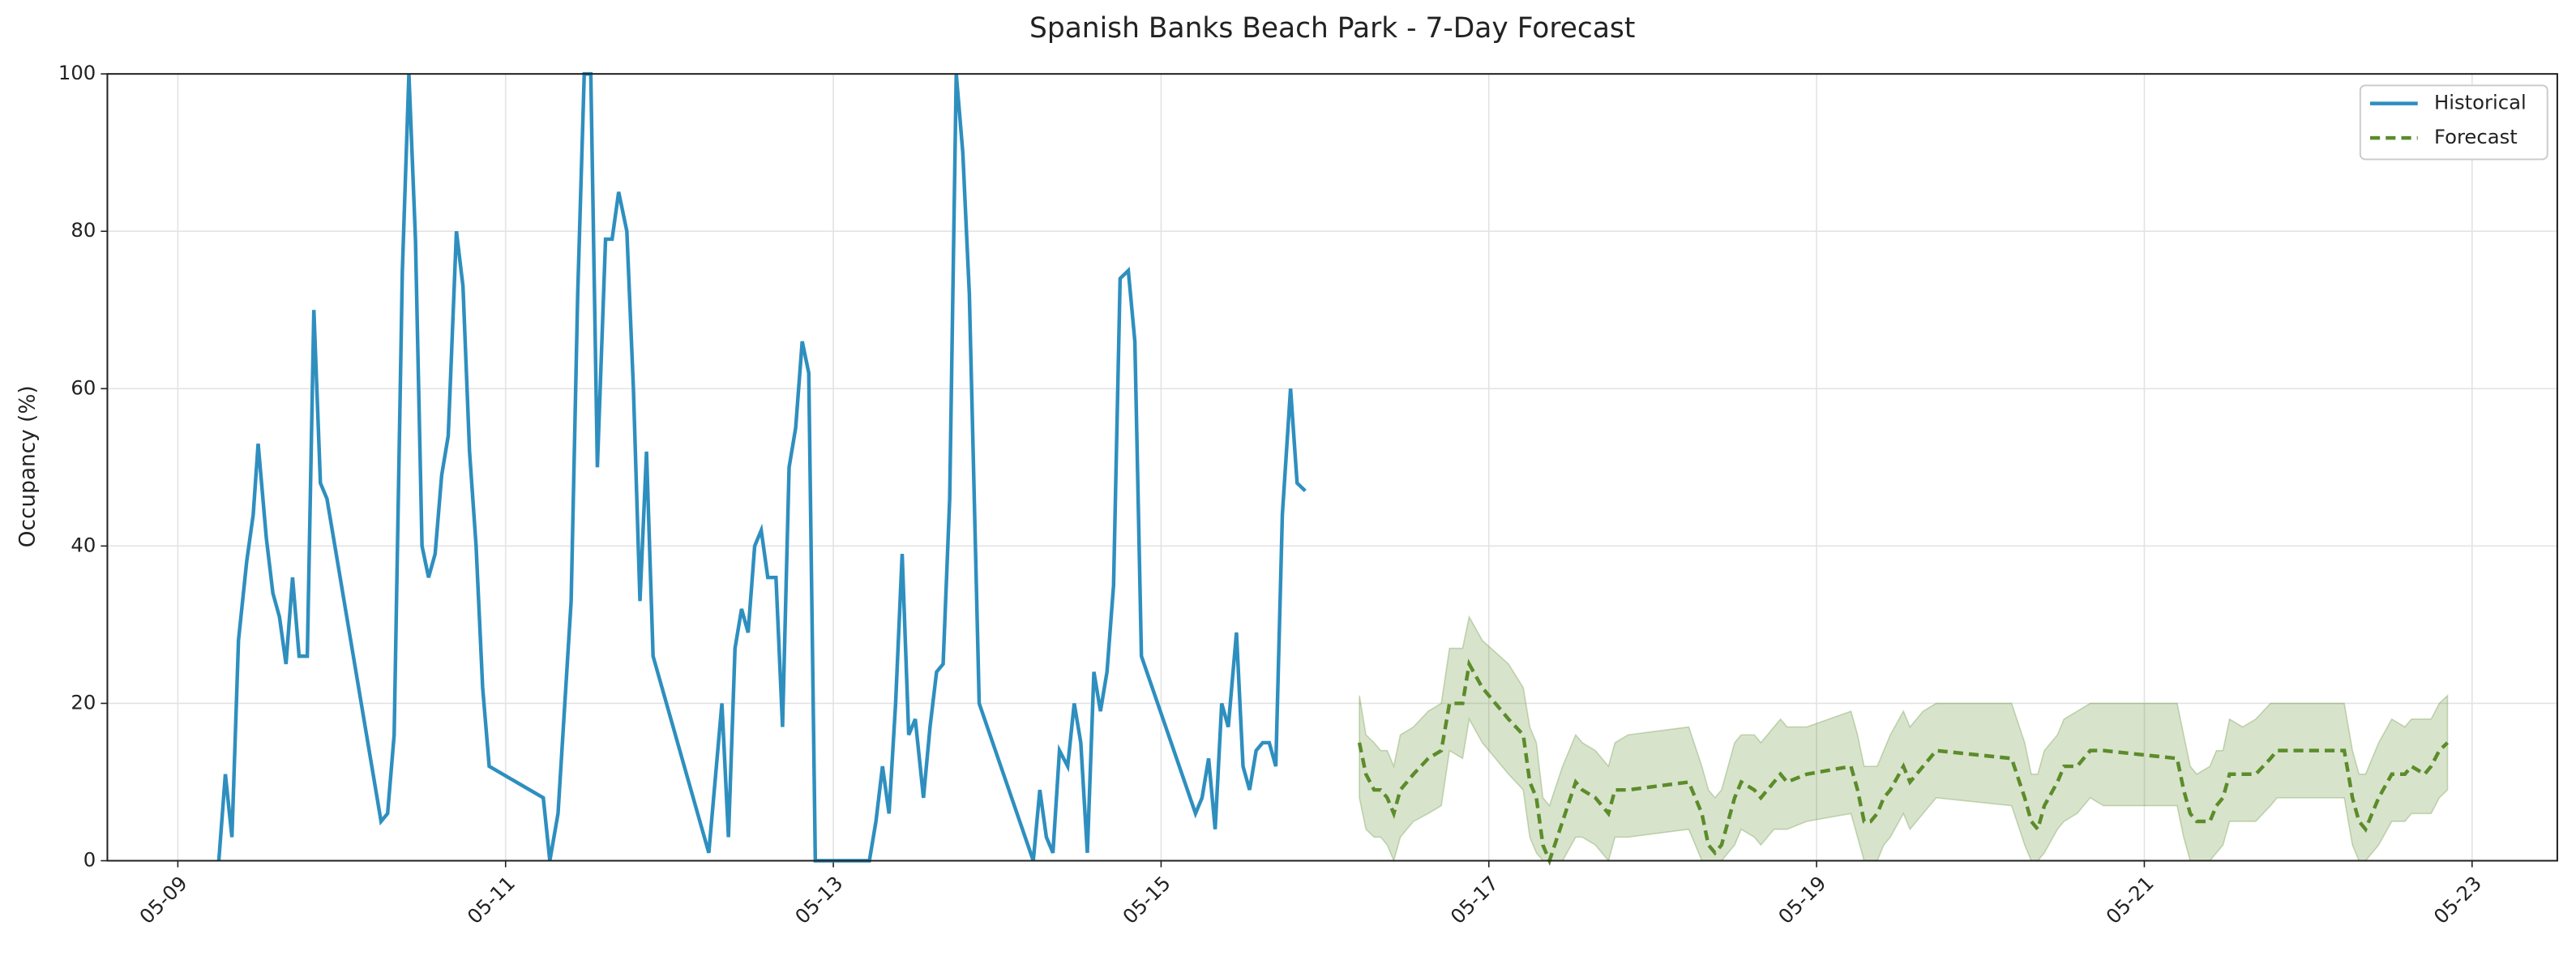 The height and width of the screenshot is (956, 2576). What do you see at coordinates (2480, 102) in the screenshot?
I see `legend-label: Historical` at bounding box center [2480, 102].